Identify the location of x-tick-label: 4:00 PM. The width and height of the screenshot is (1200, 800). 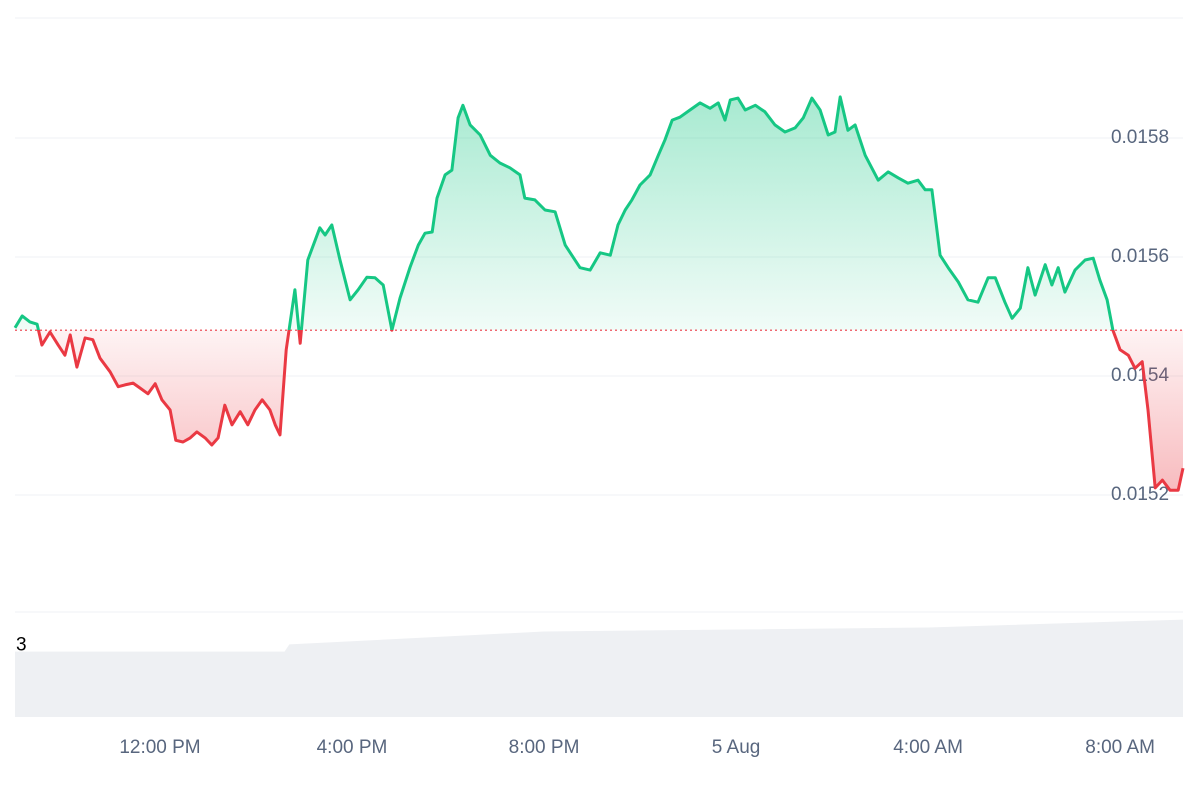
(352, 747).